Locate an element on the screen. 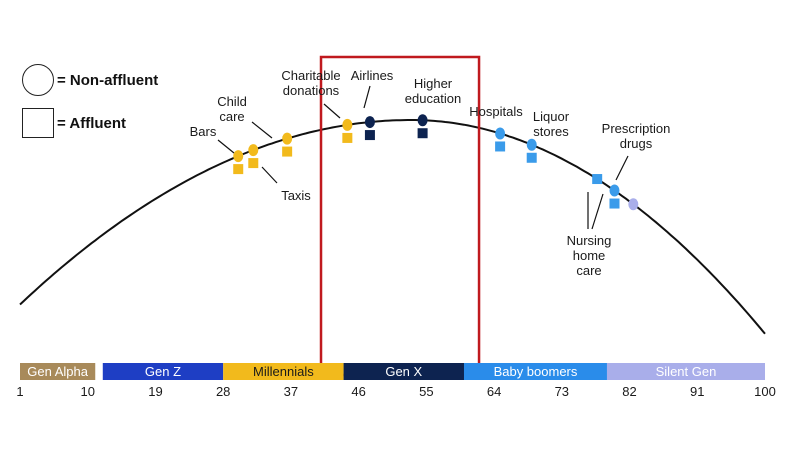 The image size is (800, 450). age-tick-label: 1 is located at coordinates (19, 391).